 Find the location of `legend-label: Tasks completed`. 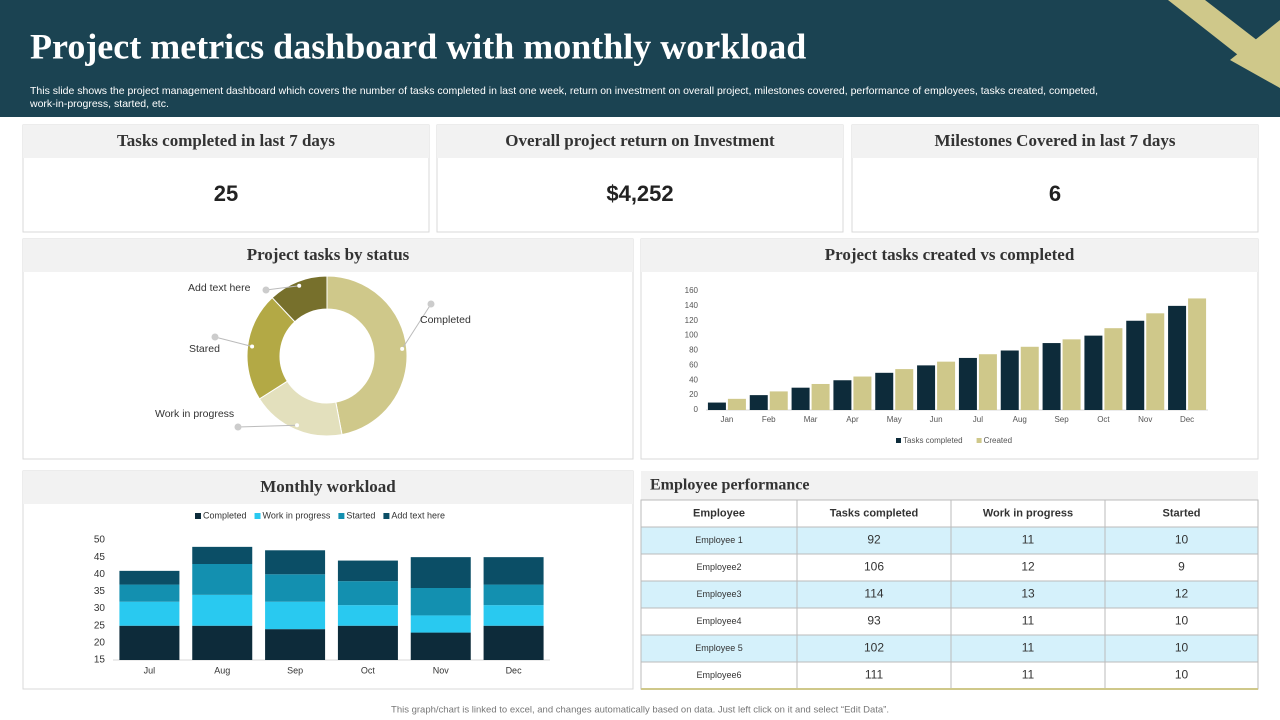

legend-label: Tasks completed is located at coordinates (933, 440).